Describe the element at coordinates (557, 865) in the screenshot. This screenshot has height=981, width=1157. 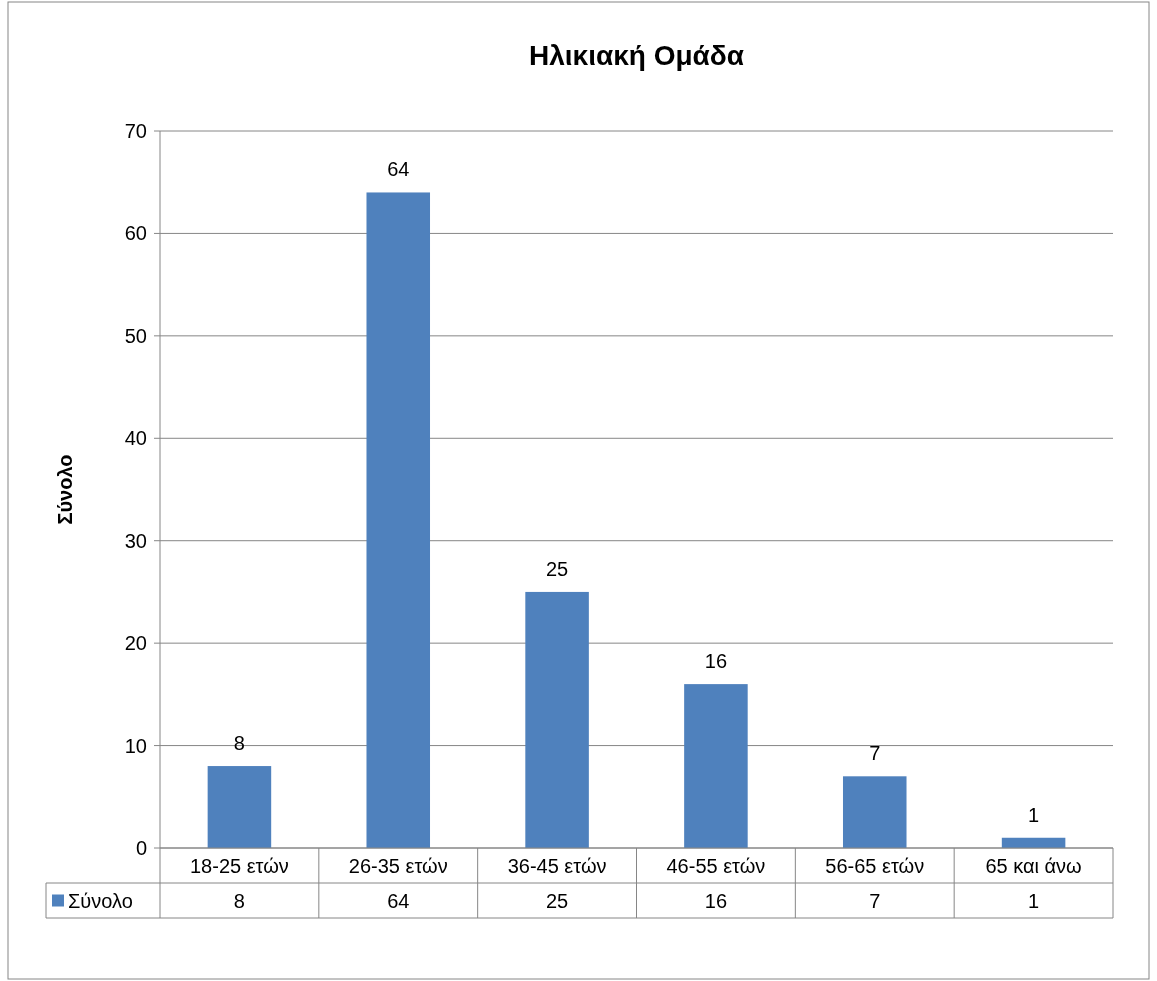
I see `x-tick-label: 36-45 ετών` at that location.